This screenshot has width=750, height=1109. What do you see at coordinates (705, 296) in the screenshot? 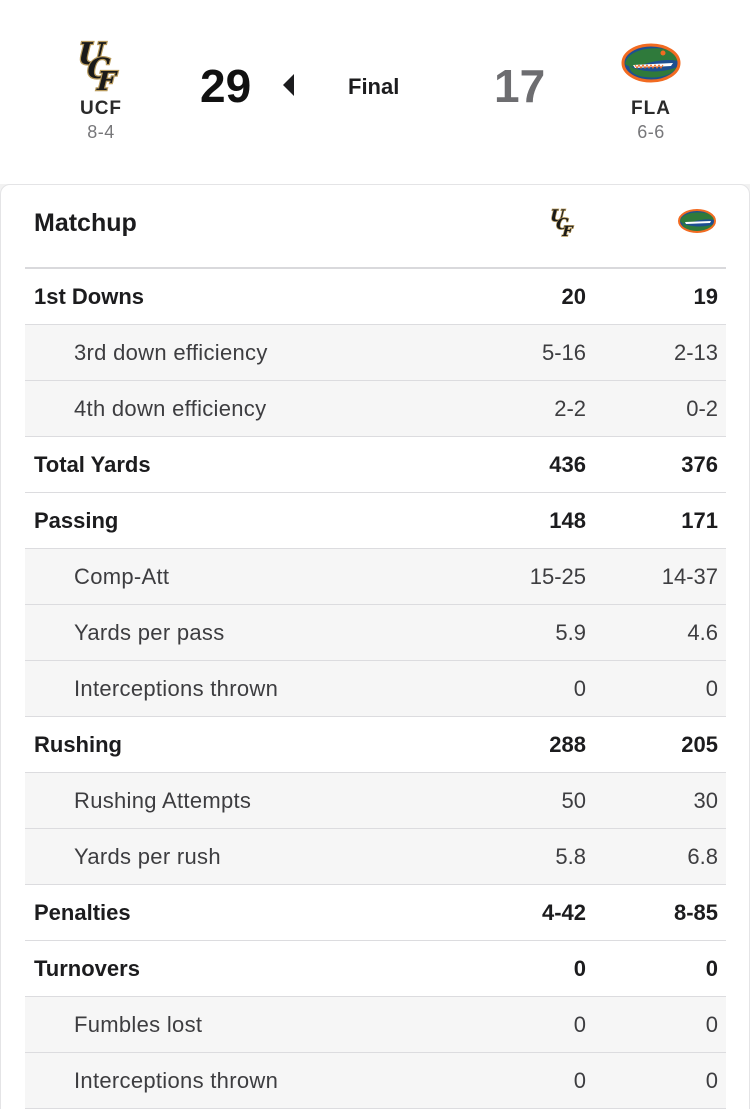
I see `stat-away-value: 19` at bounding box center [705, 296].